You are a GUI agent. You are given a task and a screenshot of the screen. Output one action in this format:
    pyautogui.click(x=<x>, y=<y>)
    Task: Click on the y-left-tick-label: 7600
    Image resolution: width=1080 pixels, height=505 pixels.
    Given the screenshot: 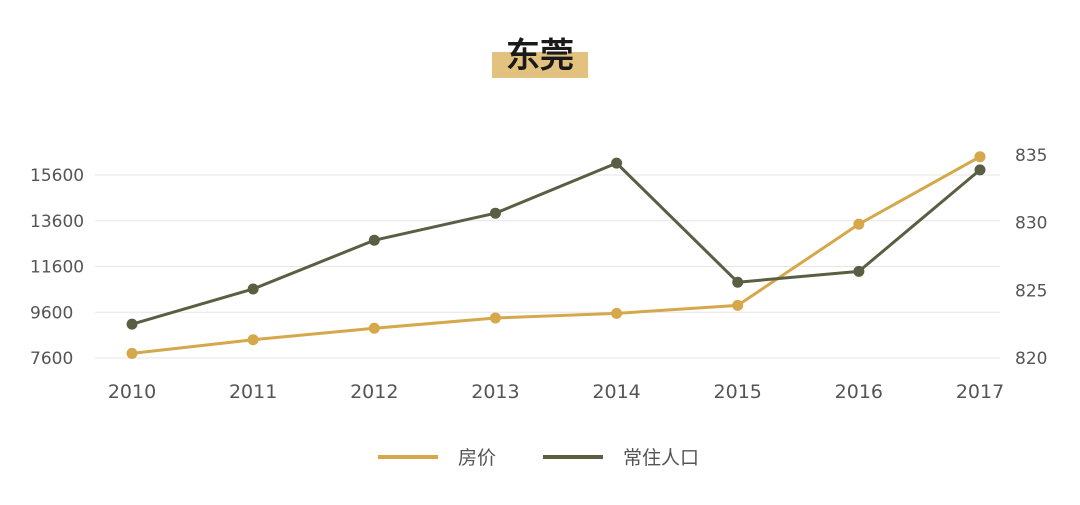 What is the action you would take?
    pyautogui.click(x=51, y=359)
    